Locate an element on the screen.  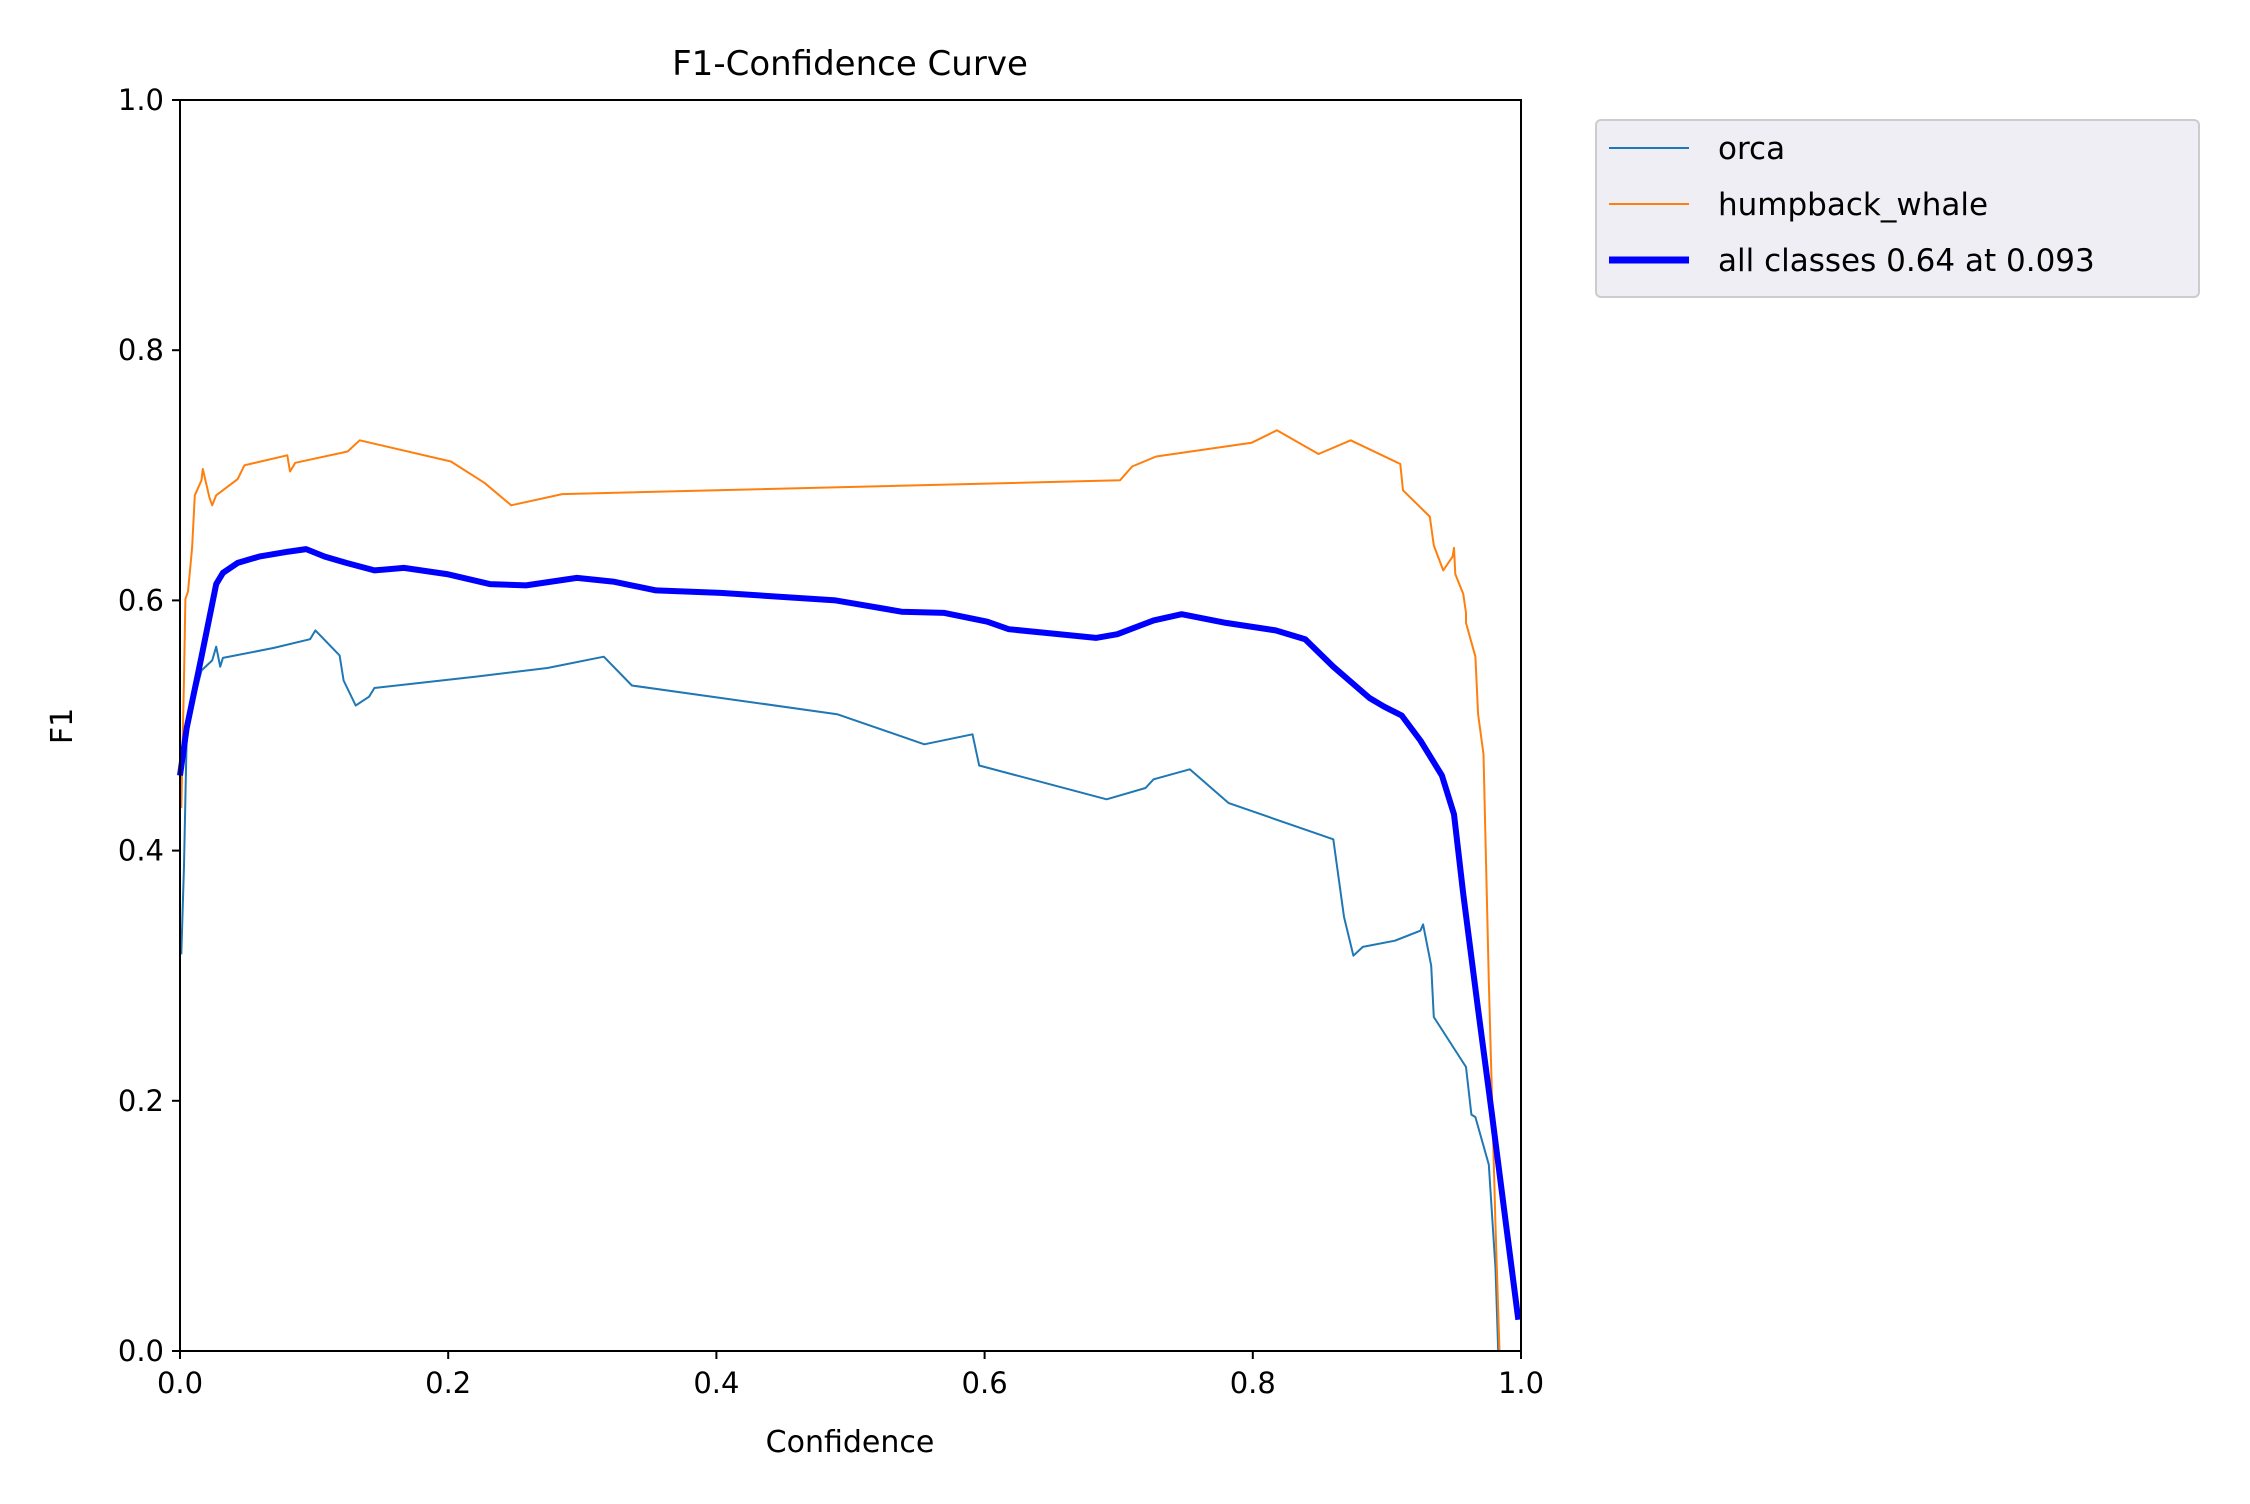
y-axis-label: F1 is located at coordinates (62, 726).